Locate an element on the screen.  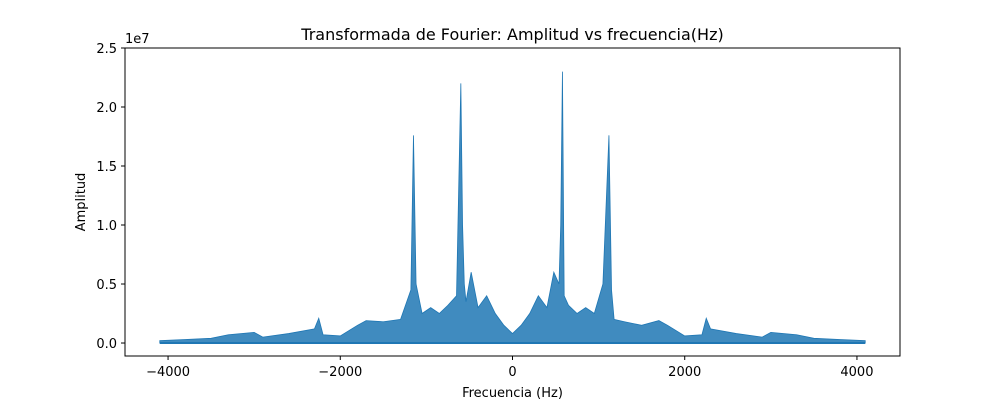
y-axis-label: Amplitud is located at coordinates (81, 202).